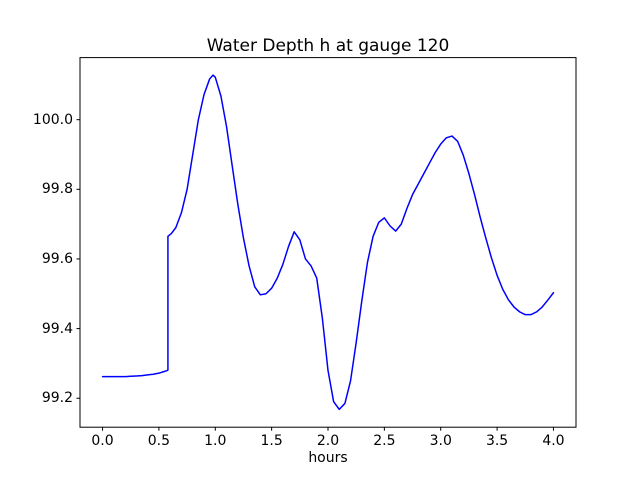  Describe the element at coordinates (328, 429) in the screenshot. I see `x-ticks` at that location.